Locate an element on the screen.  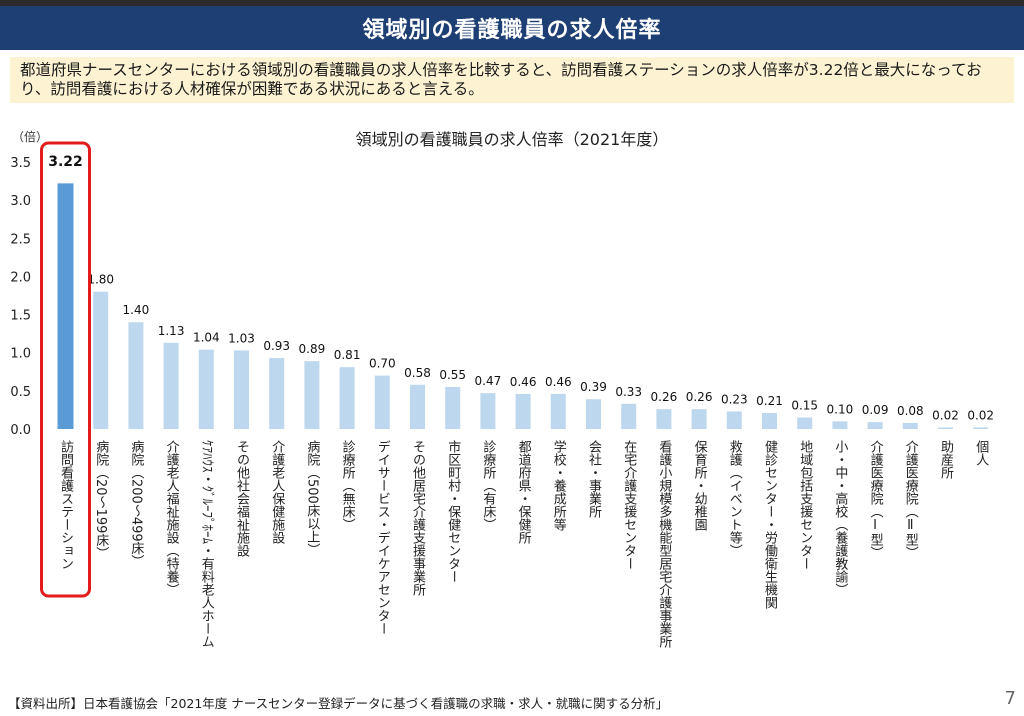
value-label: 3.22 is located at coordinates (65, 162).